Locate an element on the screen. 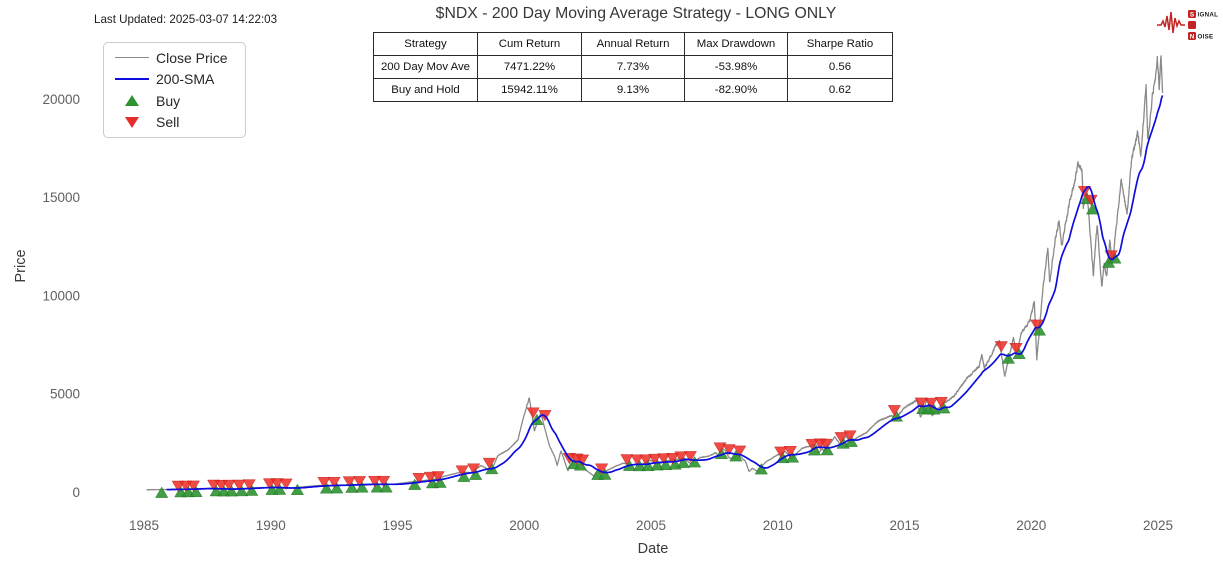 This screenshot has height=575, width=1223. col-max-drawdown: Max Drawdown is located at coordinates (736, 44).